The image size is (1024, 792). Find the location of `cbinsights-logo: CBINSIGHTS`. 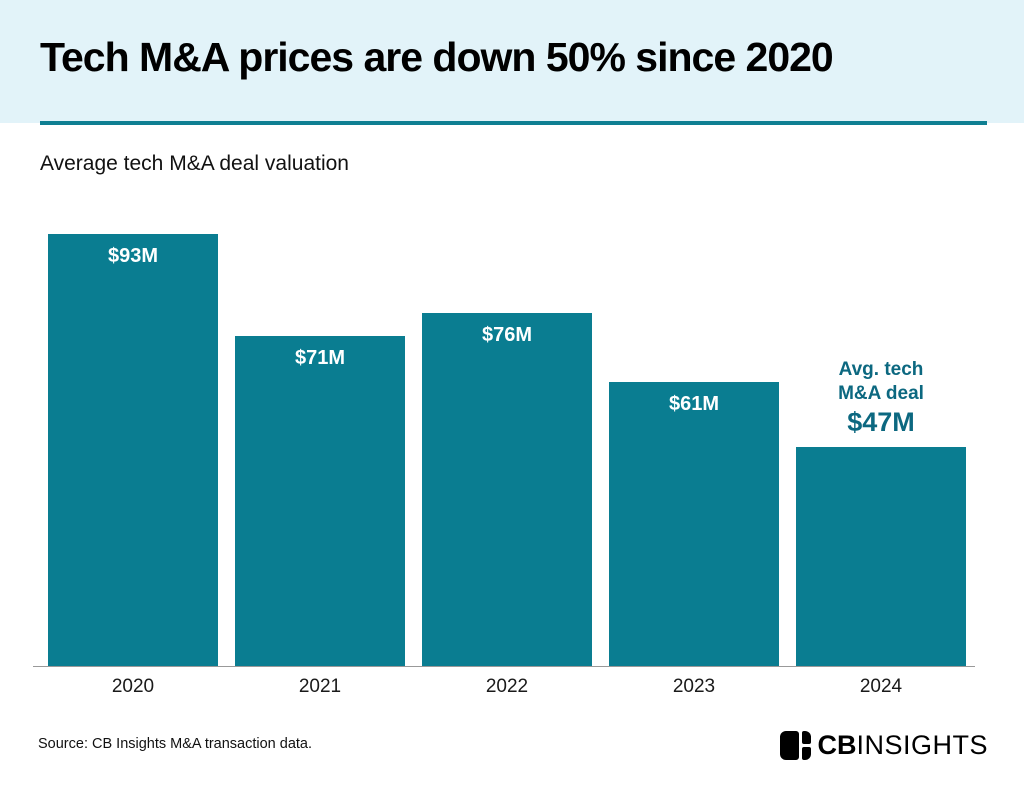

cbinsights-logo: CBINSIGHTS is located at coordinates (884, 745).